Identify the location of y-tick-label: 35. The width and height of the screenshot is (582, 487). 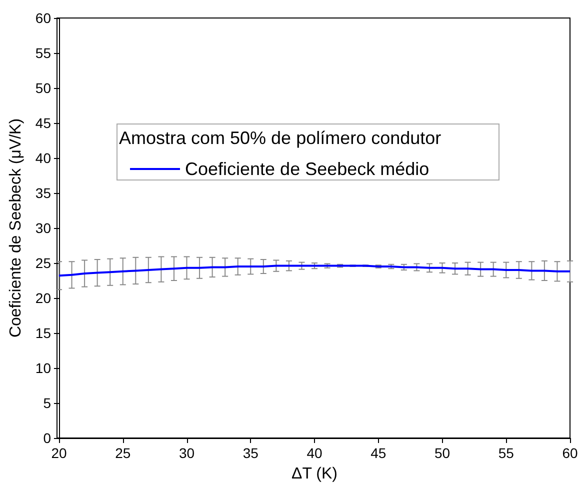
(43, 193).